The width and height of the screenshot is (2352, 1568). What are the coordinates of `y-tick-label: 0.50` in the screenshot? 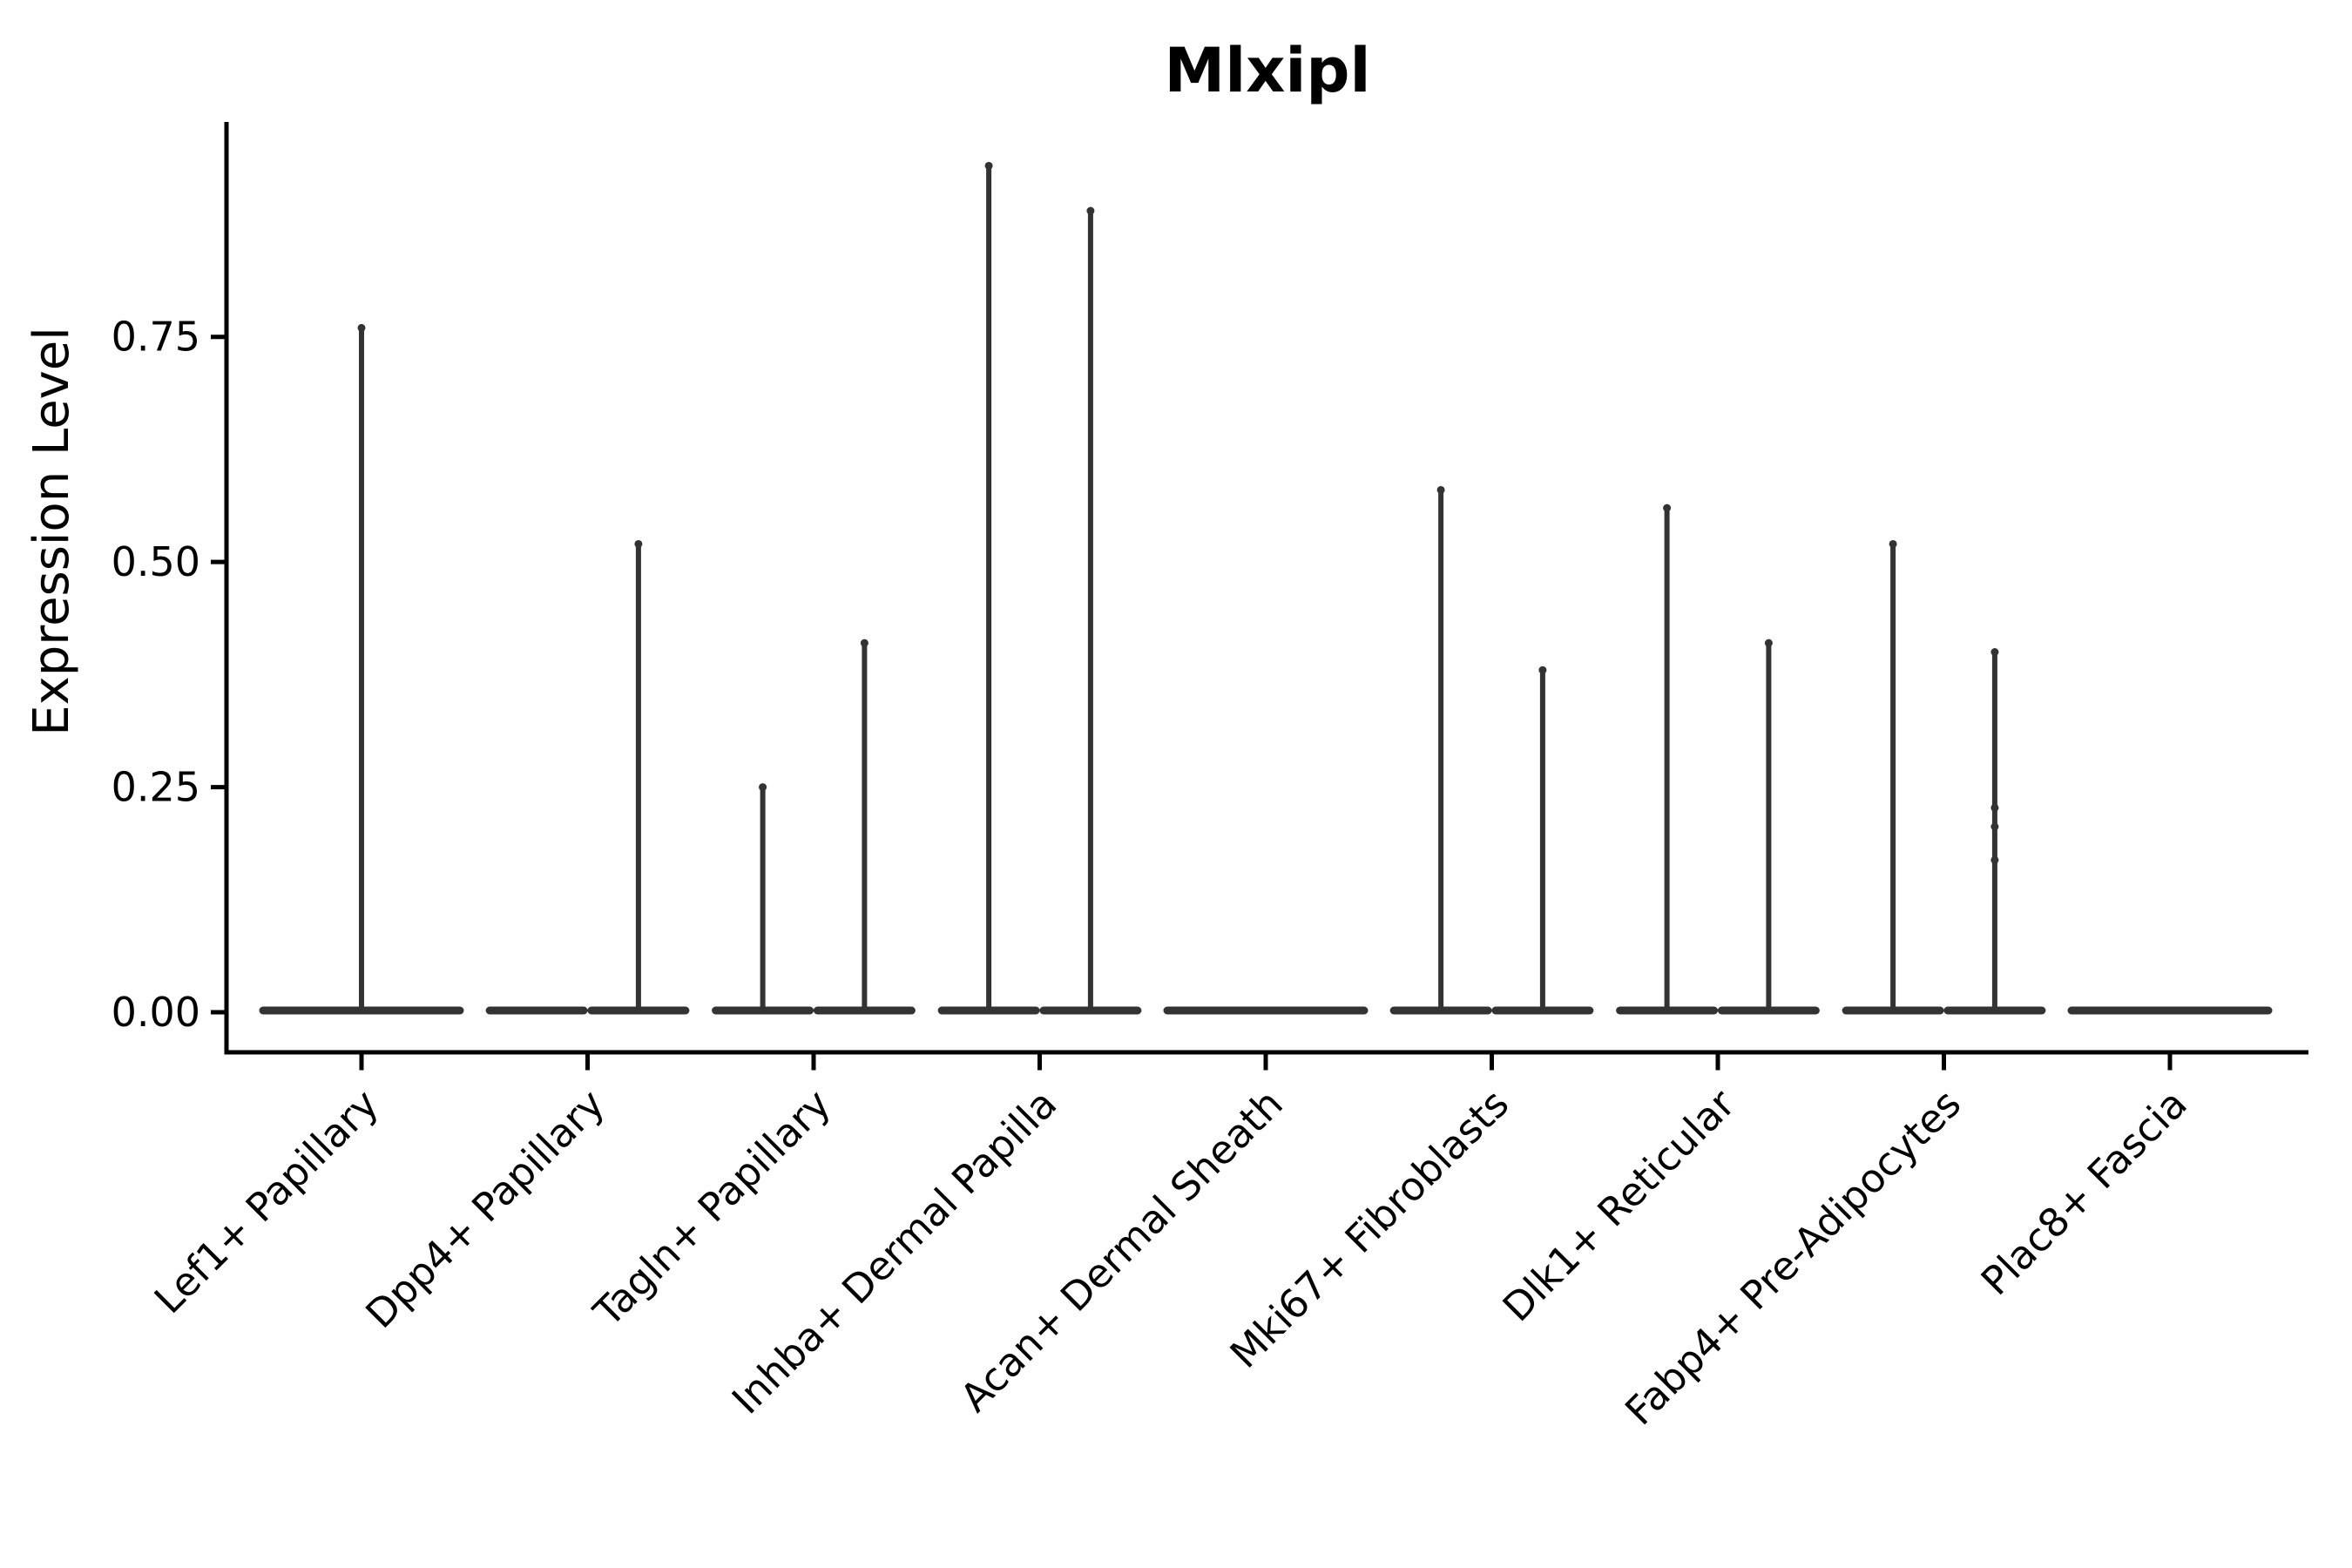 It's located at (156, 561).